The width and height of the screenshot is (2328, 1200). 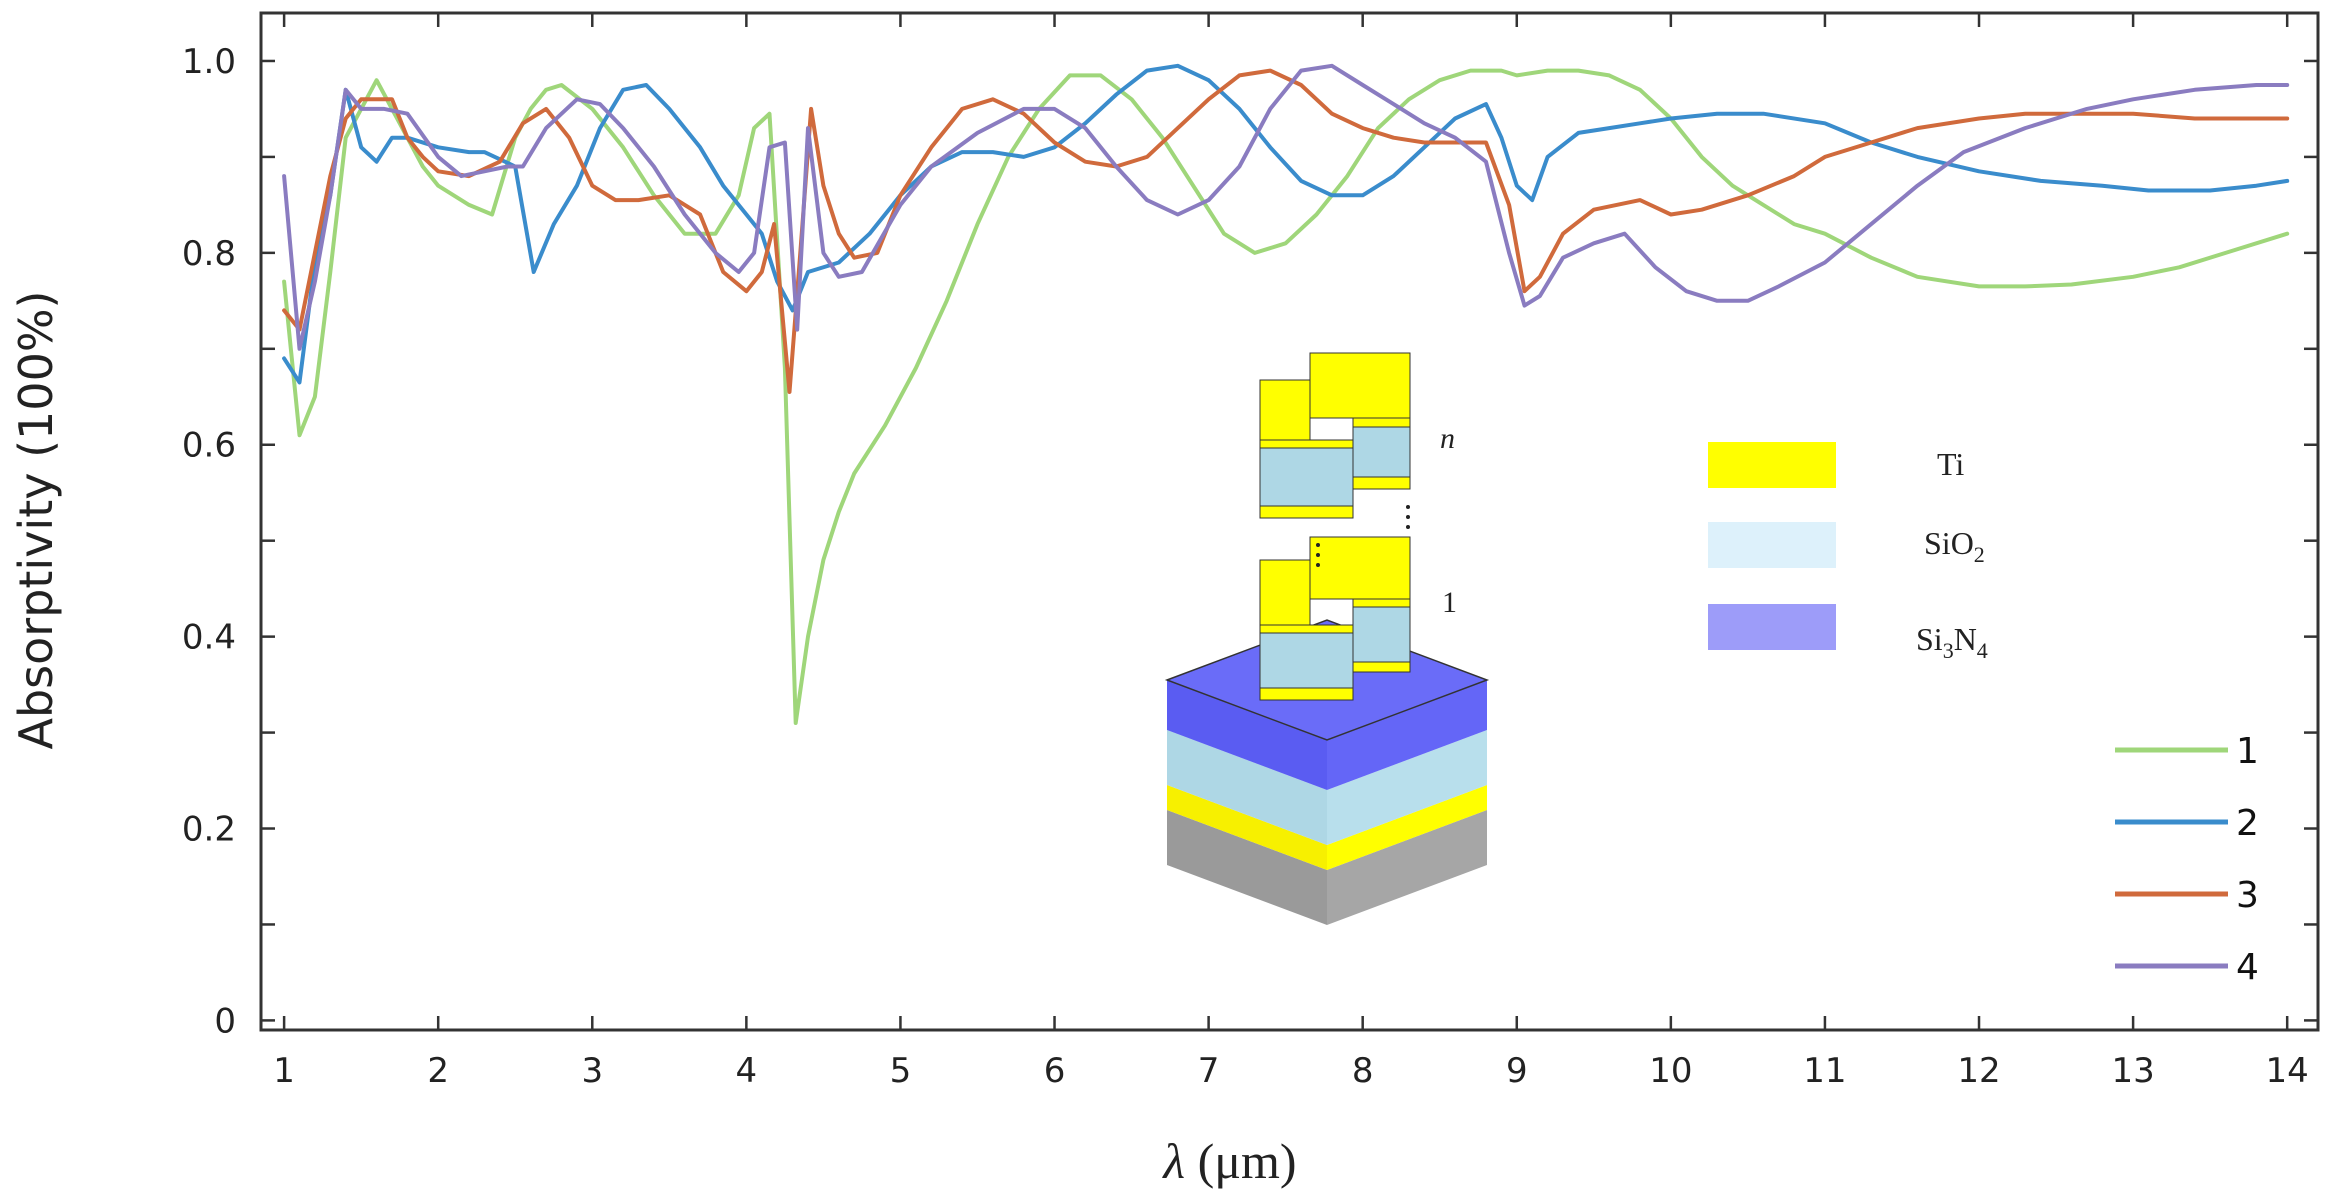 What do you see at coordinates (1306, 444) in the screenshot?
I see `celln-thin-ti-left` at bounding box center [1306, 444].